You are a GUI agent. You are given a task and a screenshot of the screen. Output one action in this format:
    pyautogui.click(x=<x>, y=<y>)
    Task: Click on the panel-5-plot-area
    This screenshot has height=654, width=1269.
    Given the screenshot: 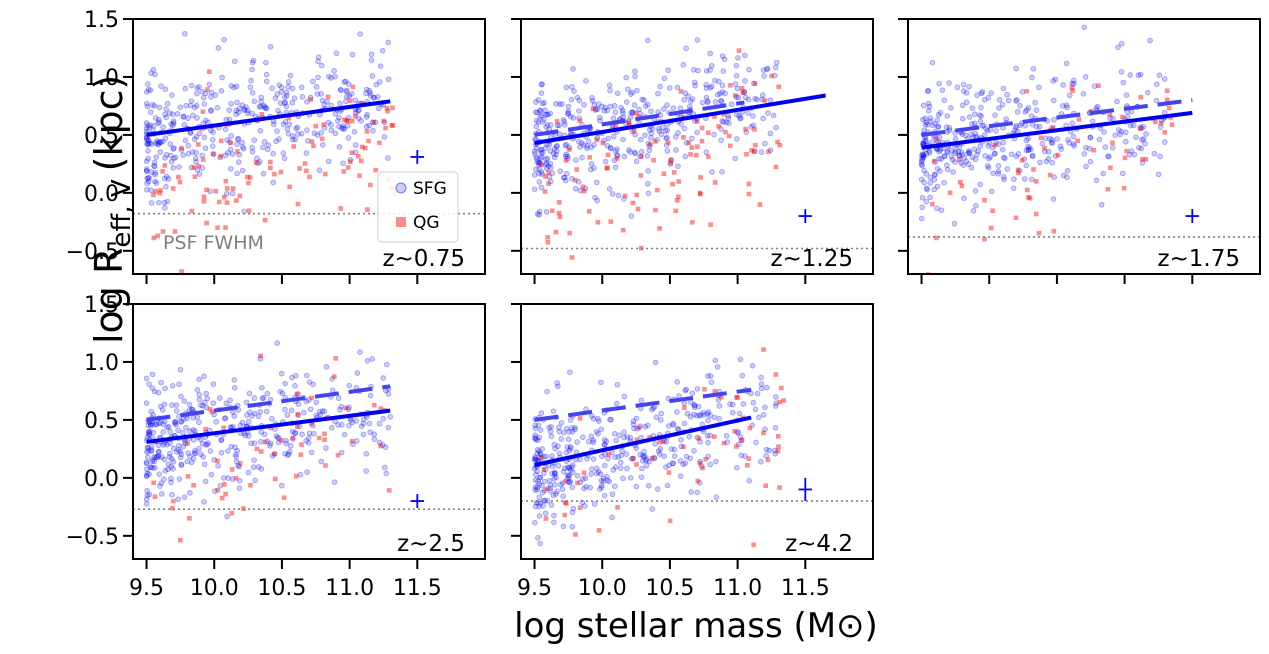 What is the action you would take?
    pyautogui.click(x=697, y=447)
    